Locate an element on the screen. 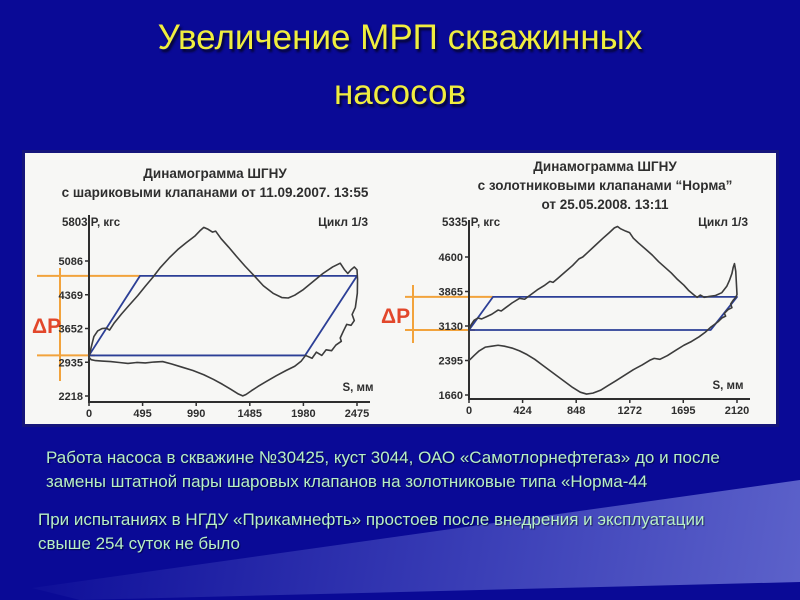 This screenshot has width=800, height=600. y-axis-max-label: 5803 P, кгс is located at coordinates (91, 223).